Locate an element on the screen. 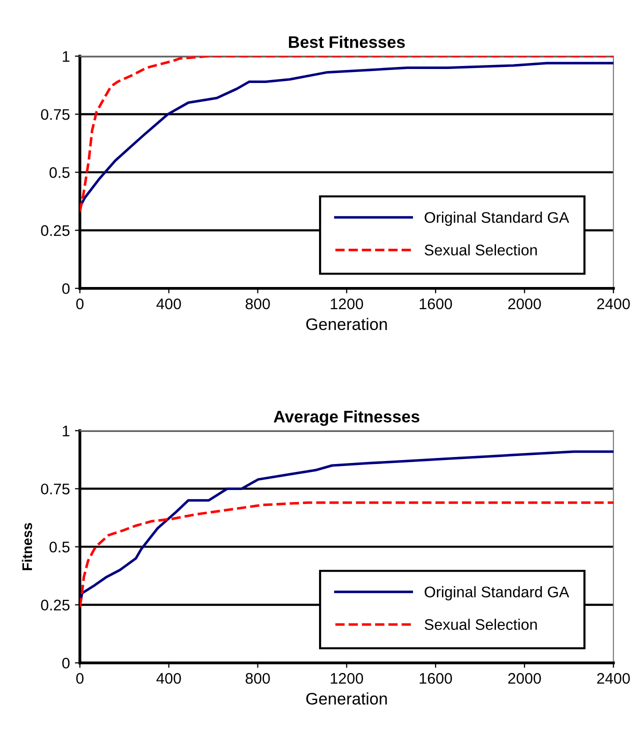 This screenshot has width=639, height=749. chart-title: Best Fitnesses is located at coordinates (346, 42).